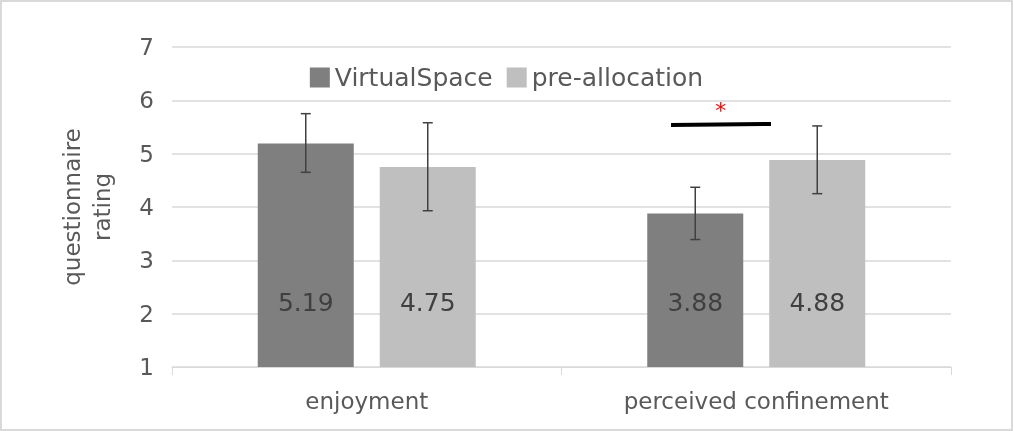 The width and height of the screenshot is (1013, 431). I want to click on y-tick-label: 6, so click(146, 100).